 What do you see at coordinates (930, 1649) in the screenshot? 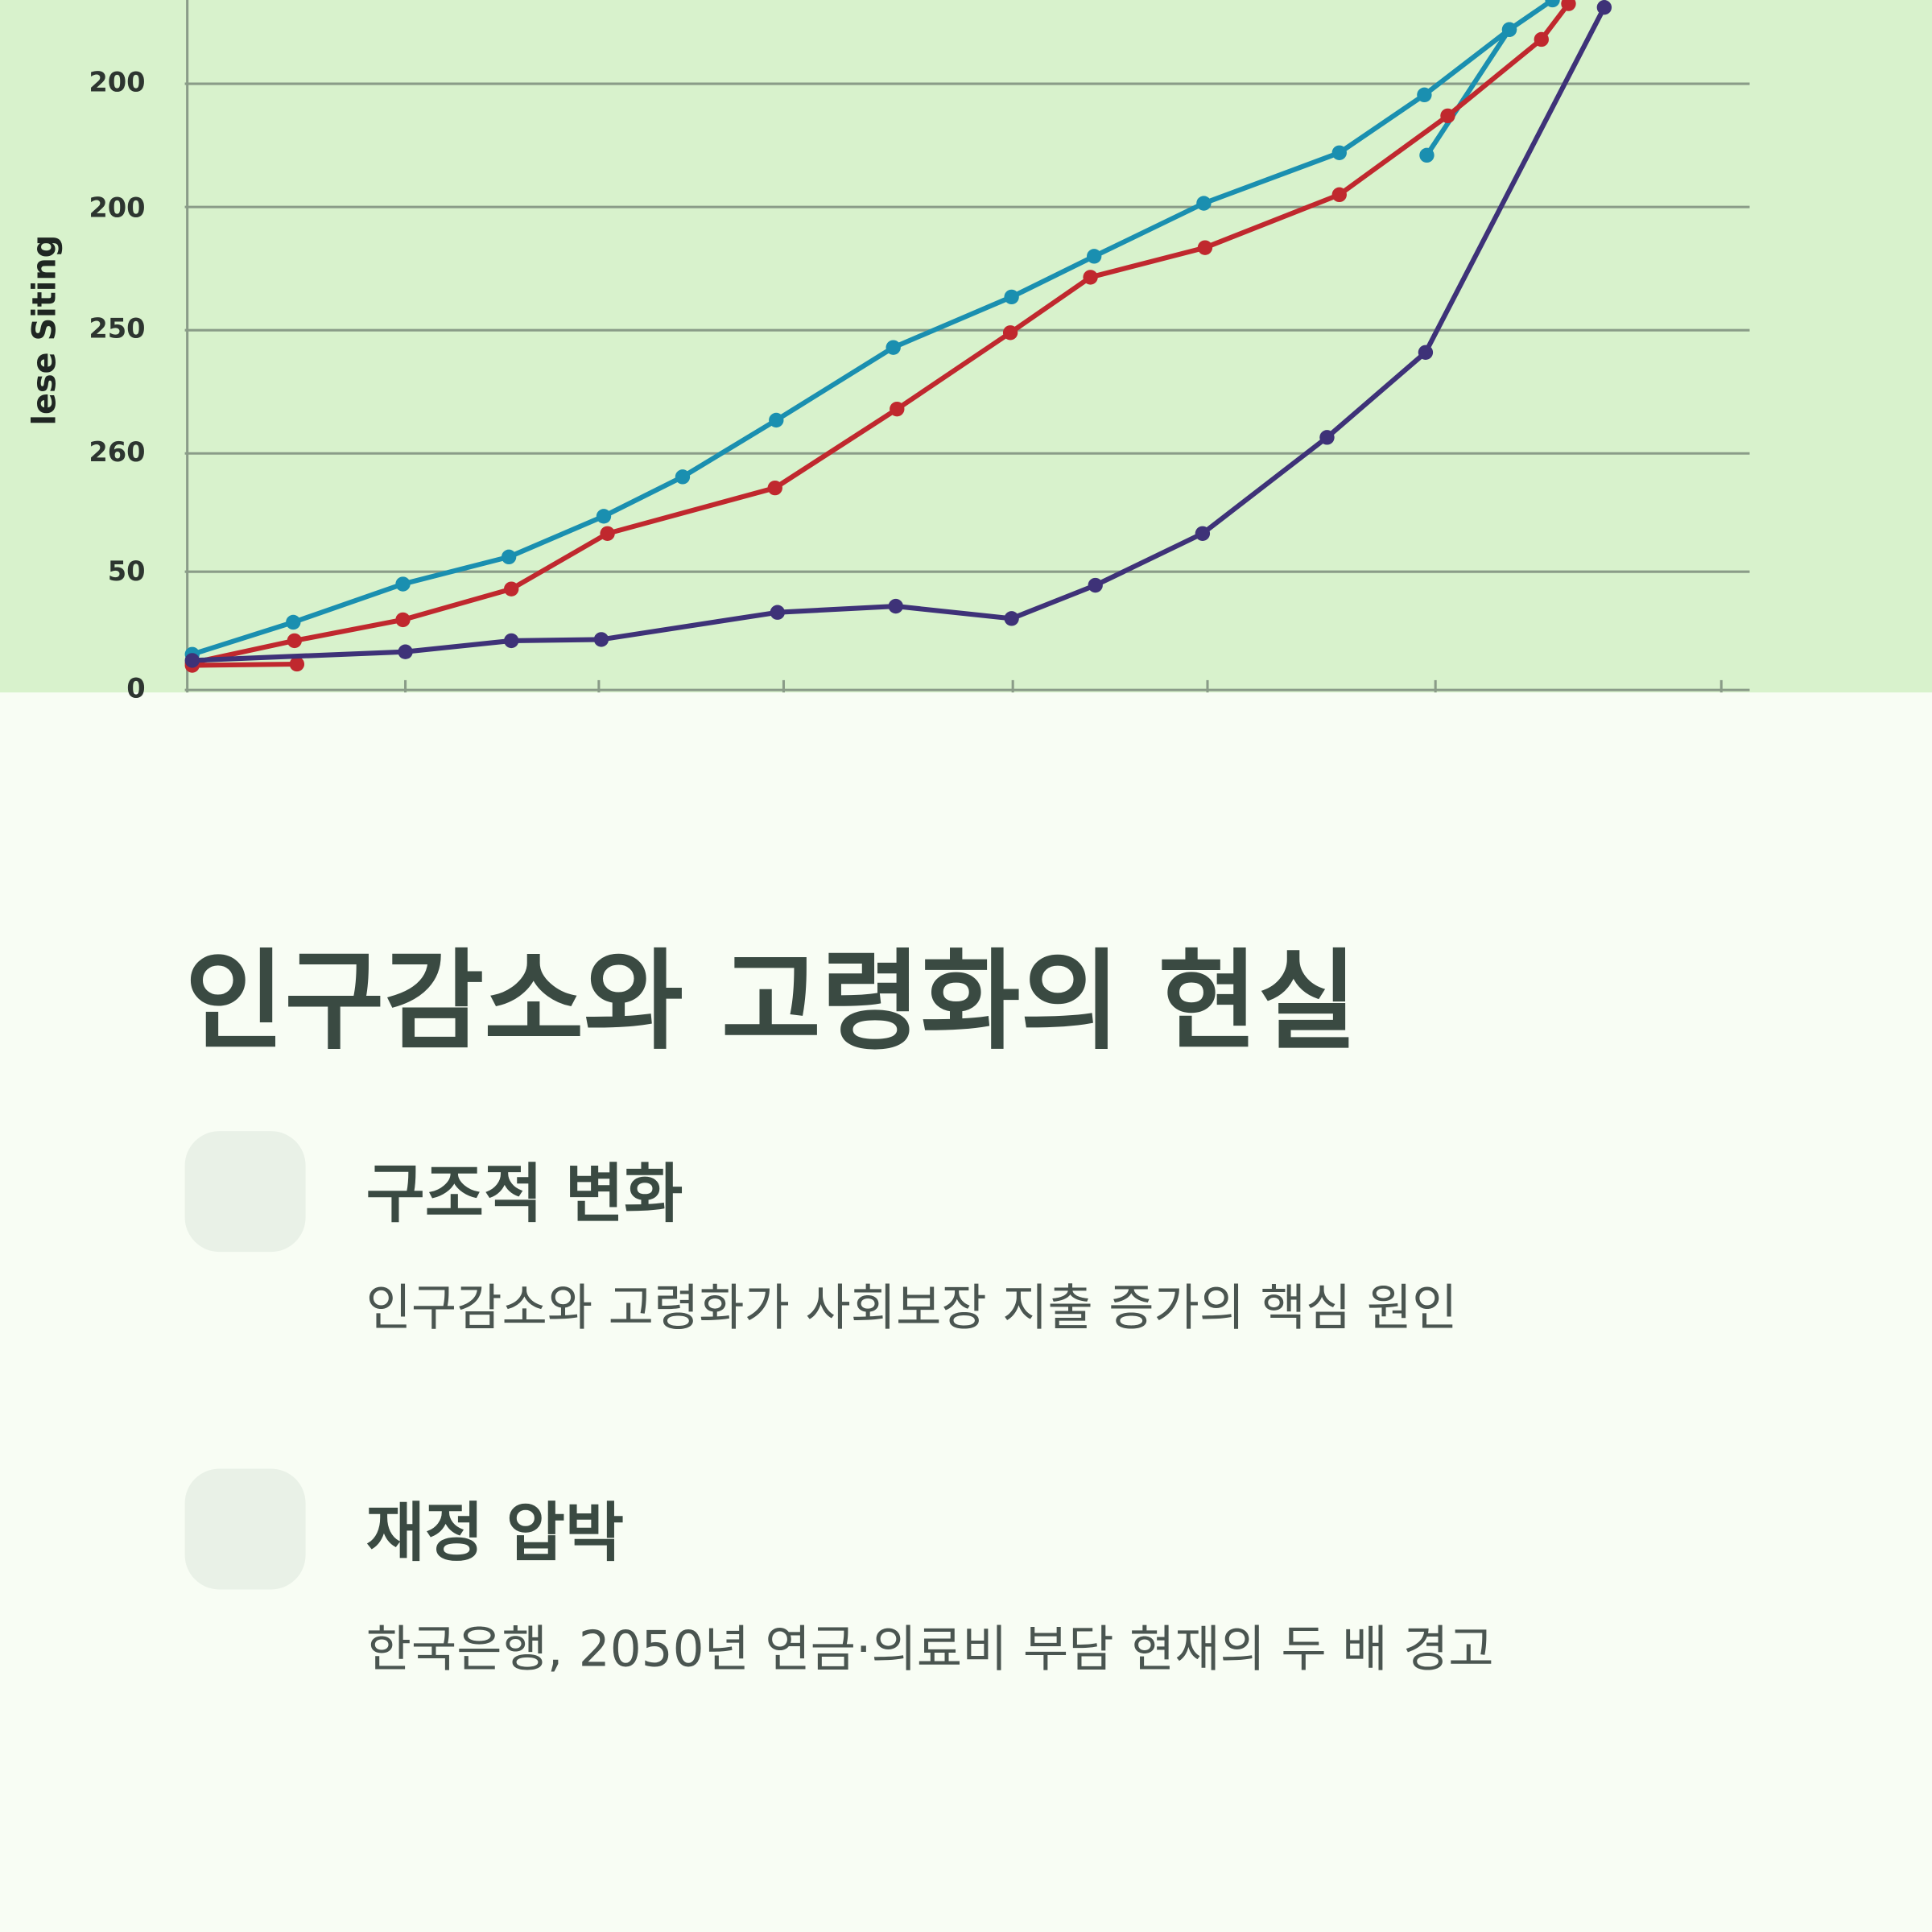
I see `item-text: 한국은행, 2050년 연금·의료비 부담 현재의 두 배 경고` at bounding box center [930, 1649].